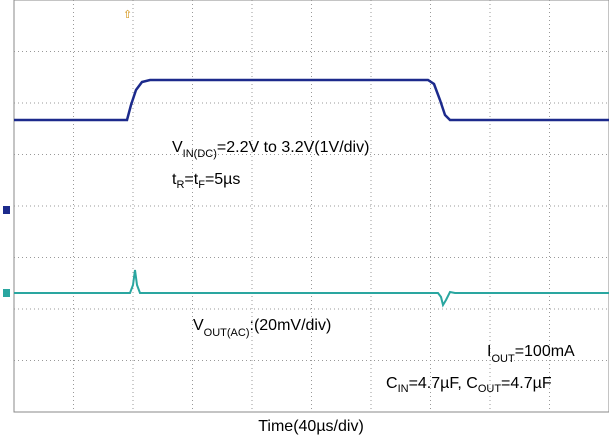 This screenshot has height=440, width=609. I want to click on rise-label: tR=tF=5µs, so click(206, 181).